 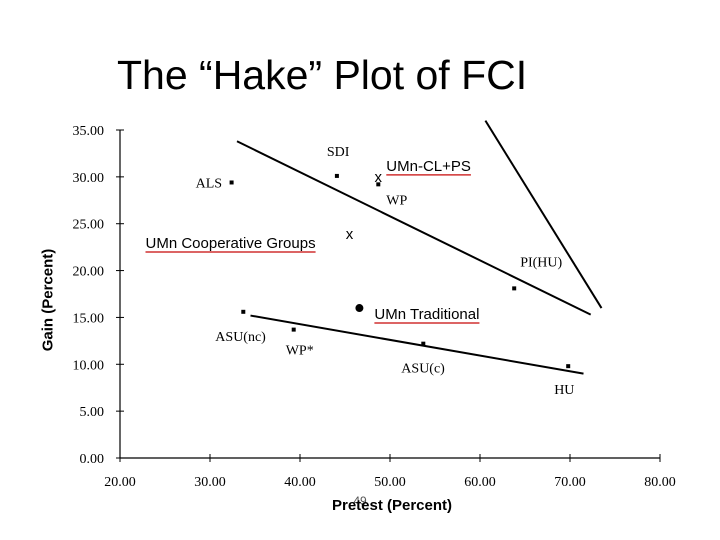 What do you see at coordinates (210, 482) in the screenshot?
I see `x-tick-label: 30.00` at bounding box center [210, 482].